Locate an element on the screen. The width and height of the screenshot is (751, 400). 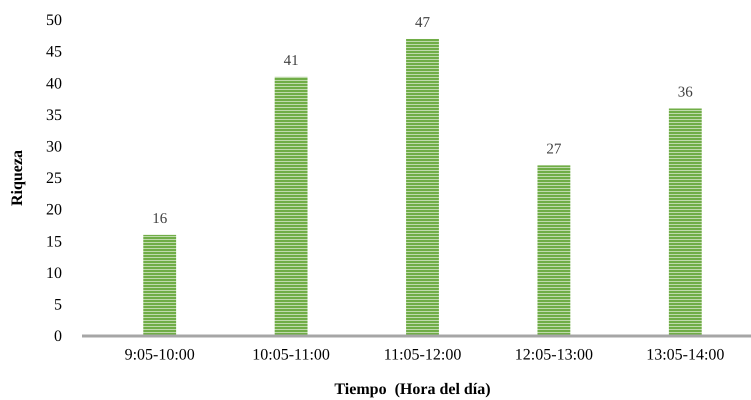
data-label: 41 is located at coordinates (291, 60).